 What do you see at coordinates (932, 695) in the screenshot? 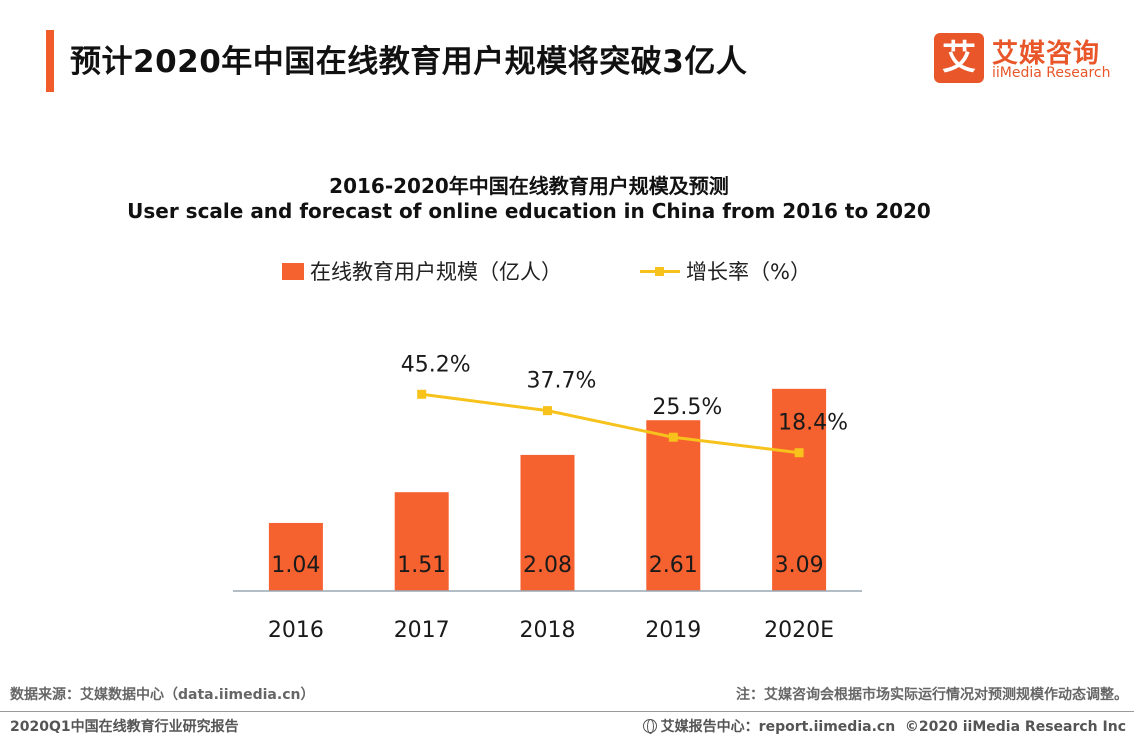
I see `footer-note: 注：艾媒咨询会根据市场实际运行情况对预测规模作动态调整。` at bounding box center [932, 695].